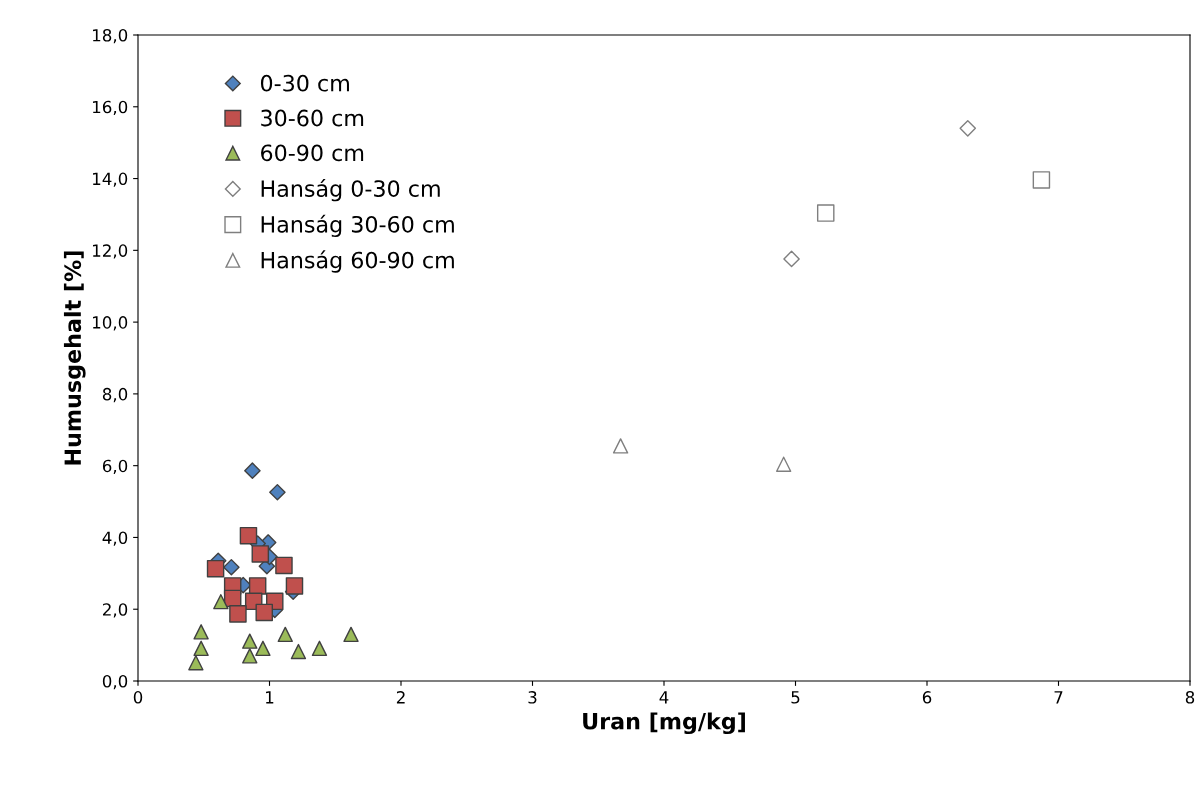  Describe the element at coordinates (312, 118) in the screenshot. I see `legend-label: 30-60 cm` at that location.